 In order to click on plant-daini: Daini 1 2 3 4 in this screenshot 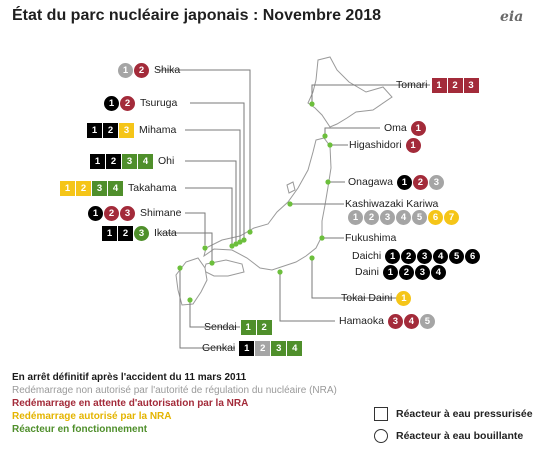, I will do `click(399, 272)`.